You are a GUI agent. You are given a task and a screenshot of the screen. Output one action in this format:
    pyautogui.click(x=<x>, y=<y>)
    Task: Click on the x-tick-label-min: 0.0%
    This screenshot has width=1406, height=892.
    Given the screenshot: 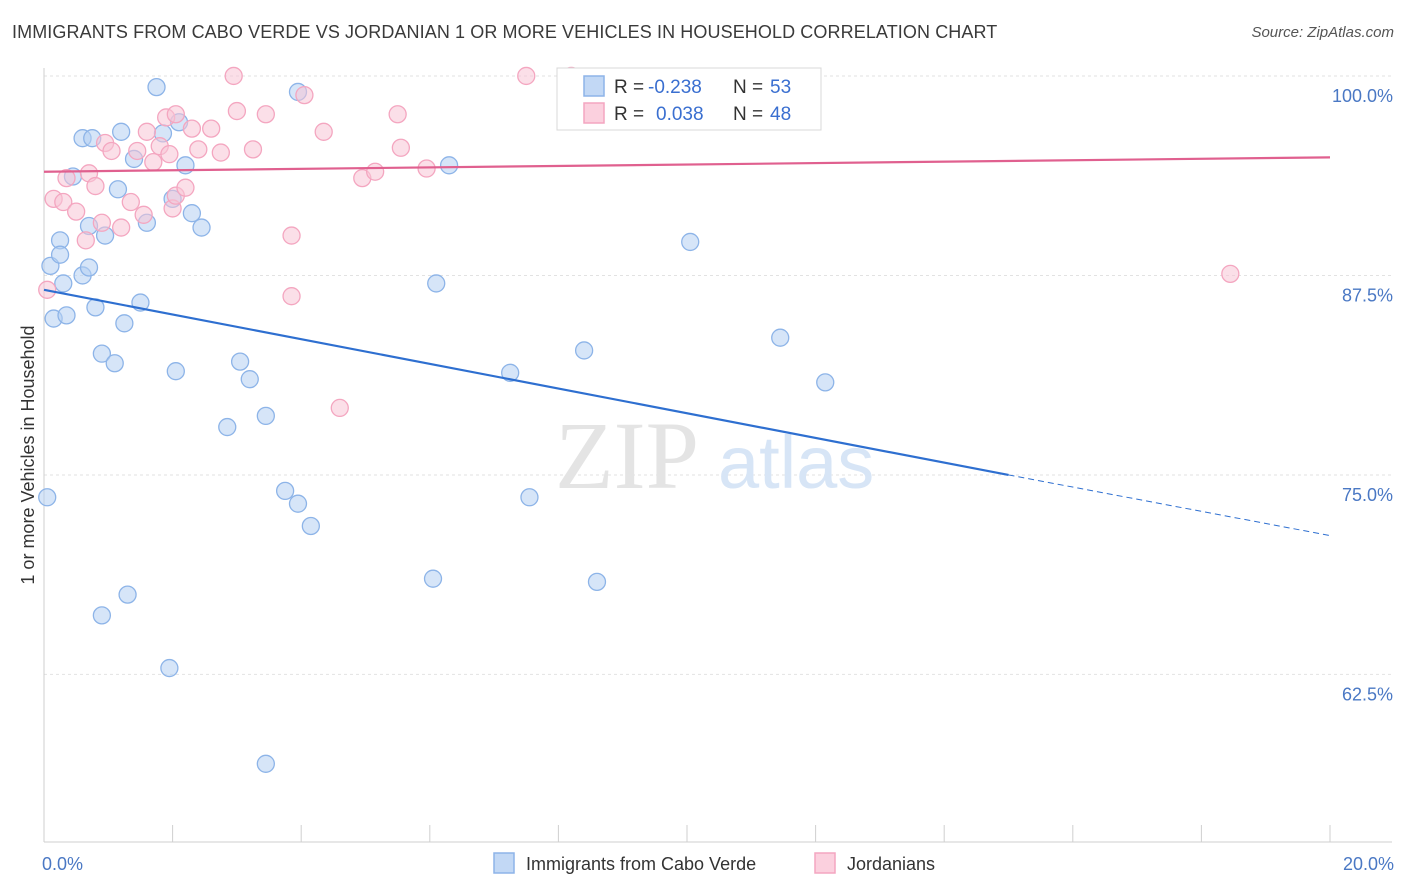 What is the action you would take?
    pyautogui.click(x=62, y=864)
    